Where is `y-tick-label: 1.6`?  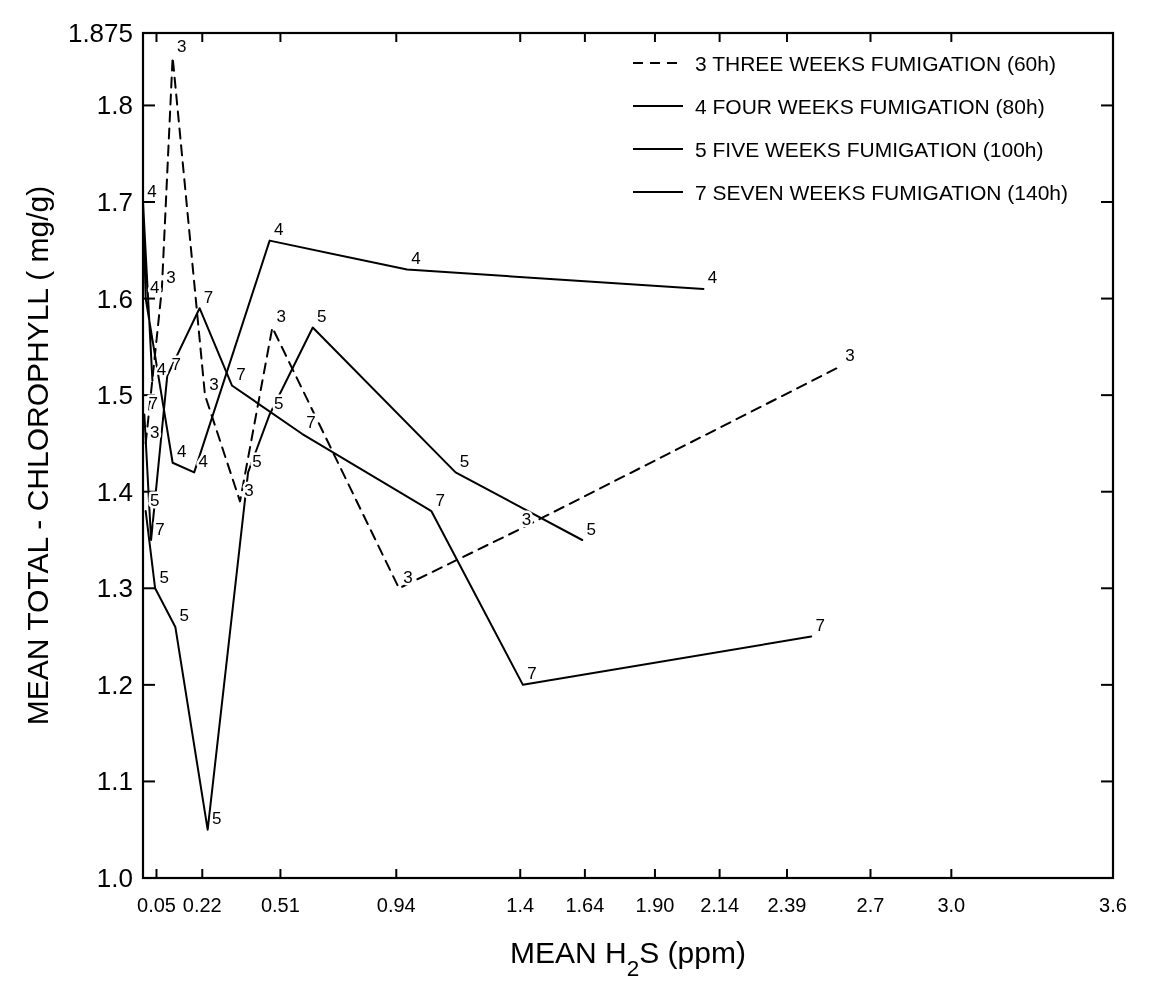 y-tick-label: 1.6 is located at coordinates (114, 298).